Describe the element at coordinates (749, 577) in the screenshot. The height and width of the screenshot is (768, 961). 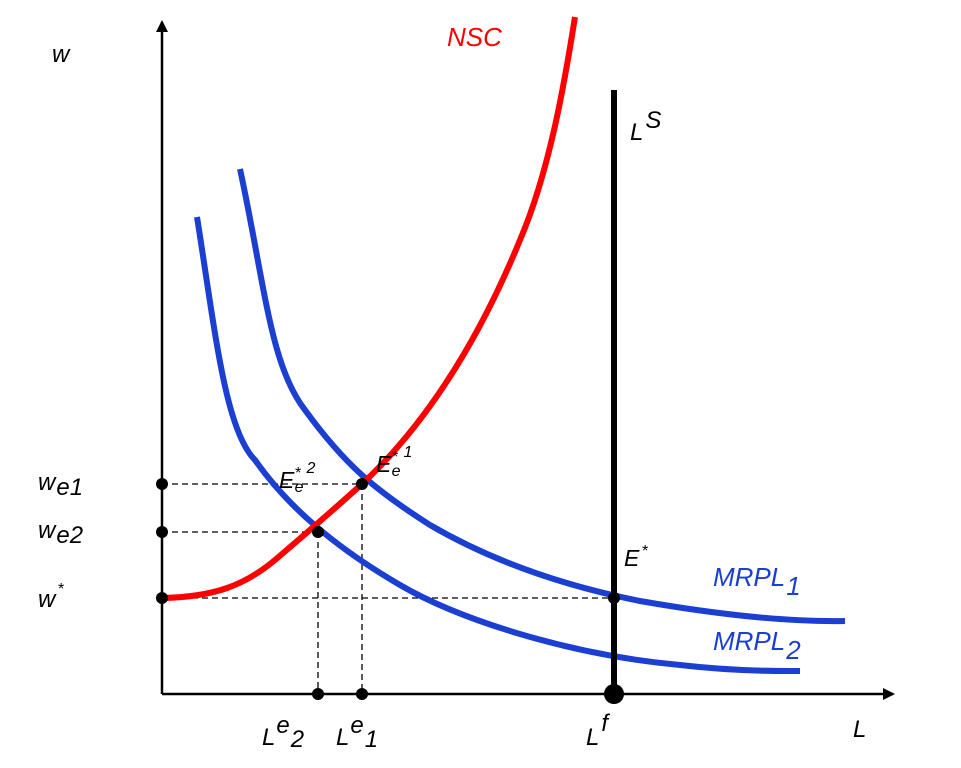
I see `mrpl1-label-base: MRPL` at that location.